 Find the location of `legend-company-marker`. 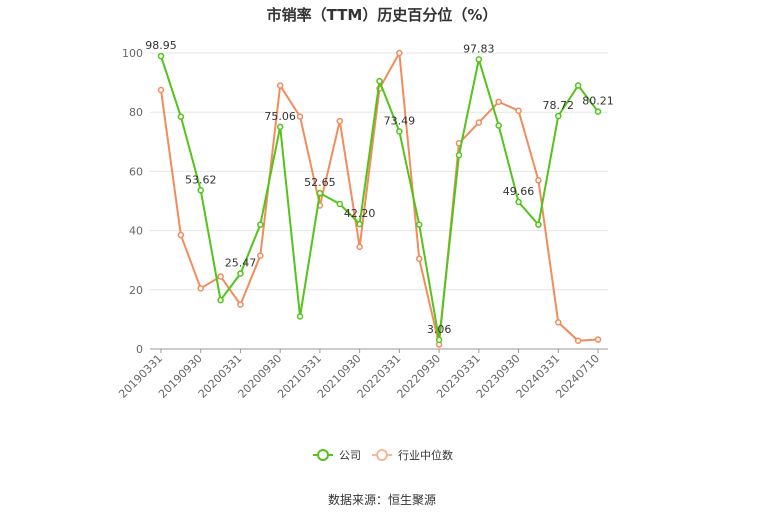

legend-company-marker is located at coordinates (323, 455).